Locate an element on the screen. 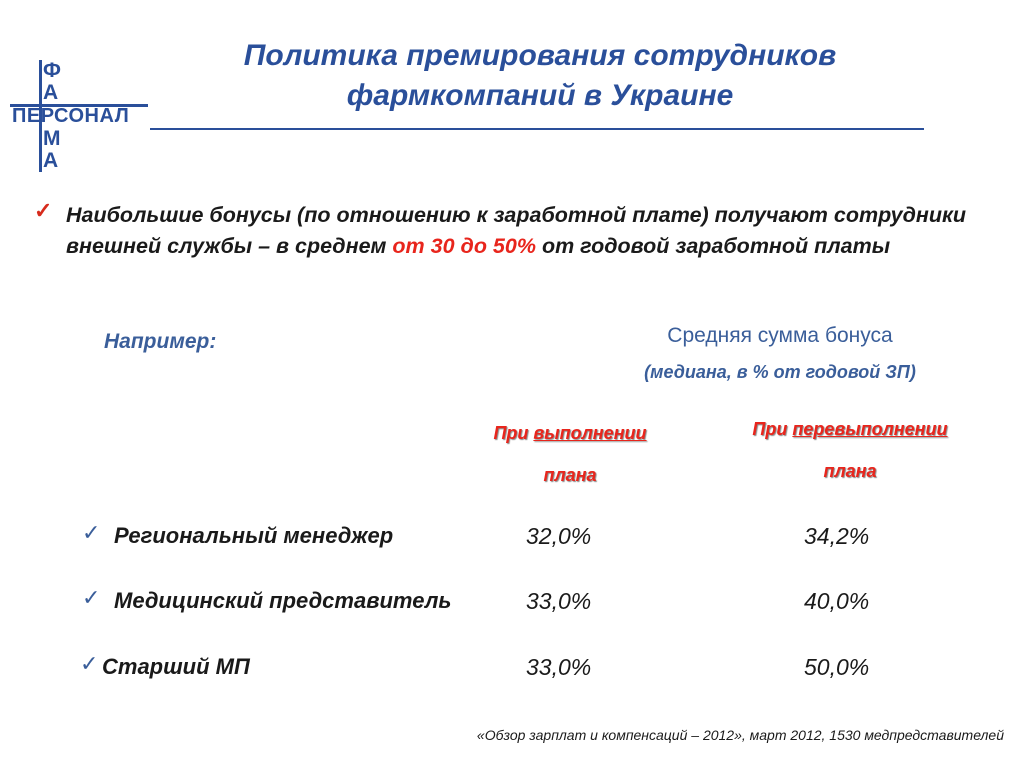 This screenshot has width=1024, height=768. row-value-plan: 32,0% is located at coordinates (559, 536).